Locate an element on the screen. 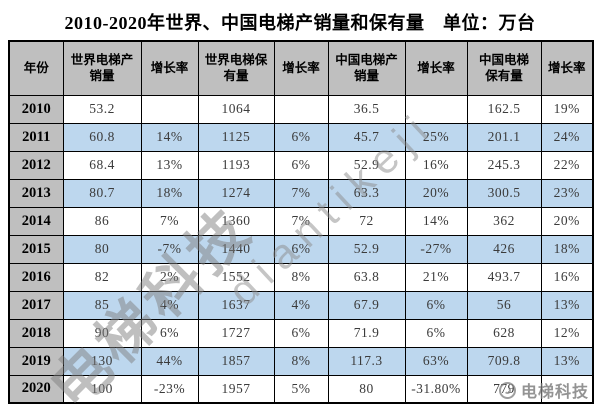 This screenshot has width=600, height=416. column-header: 世界电梯产 销量 is located at coordinates (102, 68).